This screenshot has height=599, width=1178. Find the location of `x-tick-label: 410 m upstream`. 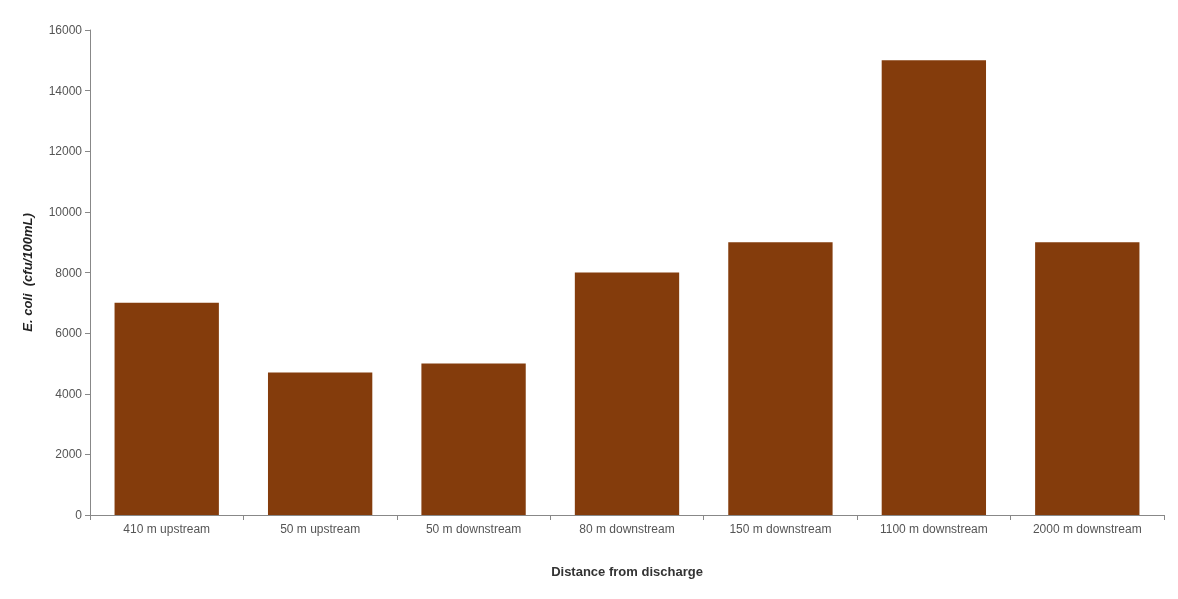

x-tick-label: 410 m upstream is located at coordinates (167, 529).